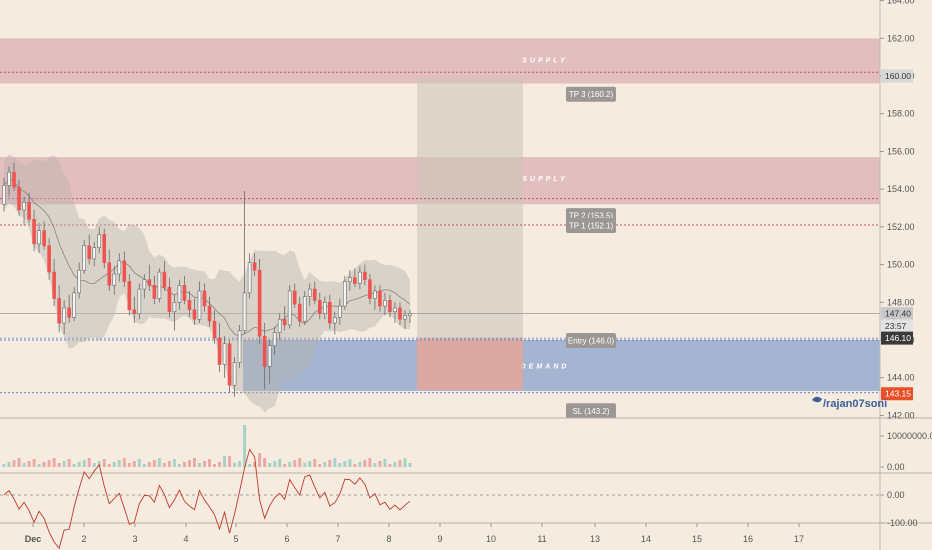 The width and height of the screenshot is (932, 550). What do you see at coordinates (817, 399) in the screenshot?
I see `twitter-bird-icon` at bounding box center [817, 399].